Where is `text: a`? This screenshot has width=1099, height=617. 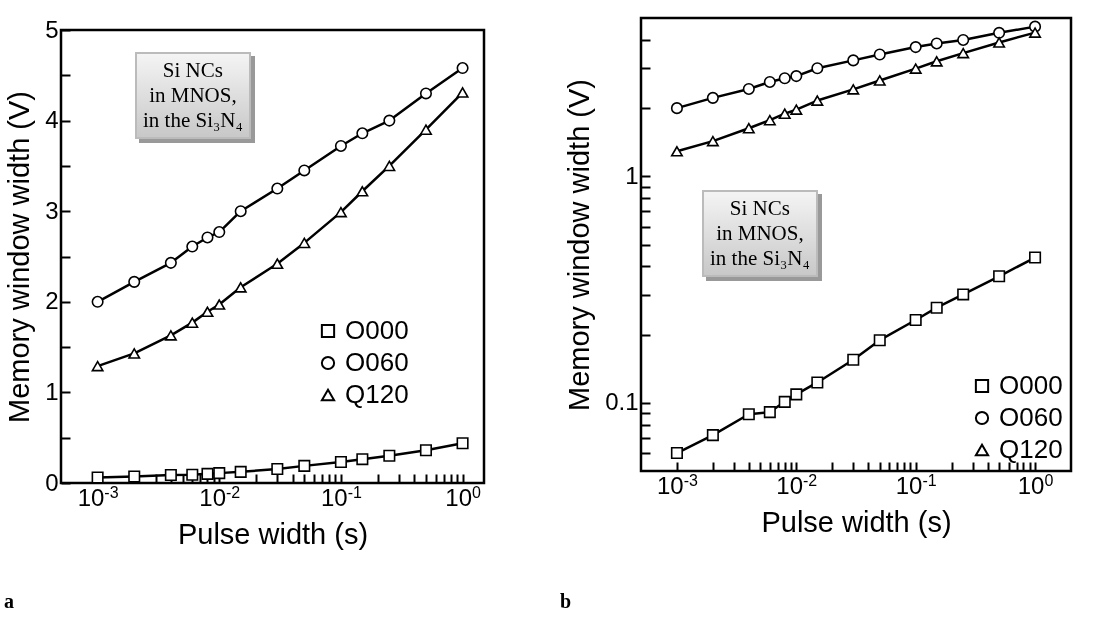
text: a is located at coordinates (9, 601).